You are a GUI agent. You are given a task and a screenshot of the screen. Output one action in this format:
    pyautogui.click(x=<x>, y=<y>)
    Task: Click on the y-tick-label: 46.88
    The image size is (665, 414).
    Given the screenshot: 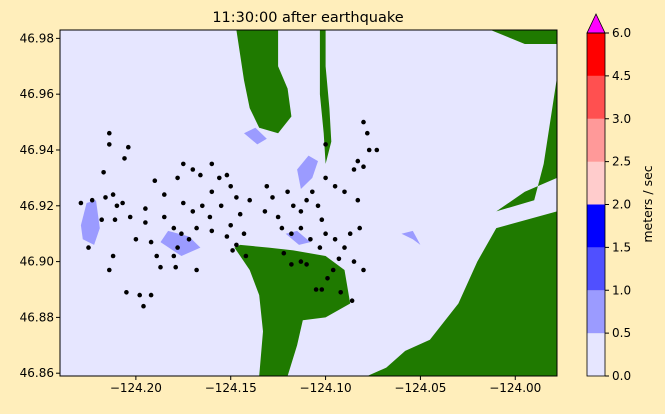 What is the action you would take?
    pyautogui.click(x=37, y=317)
    